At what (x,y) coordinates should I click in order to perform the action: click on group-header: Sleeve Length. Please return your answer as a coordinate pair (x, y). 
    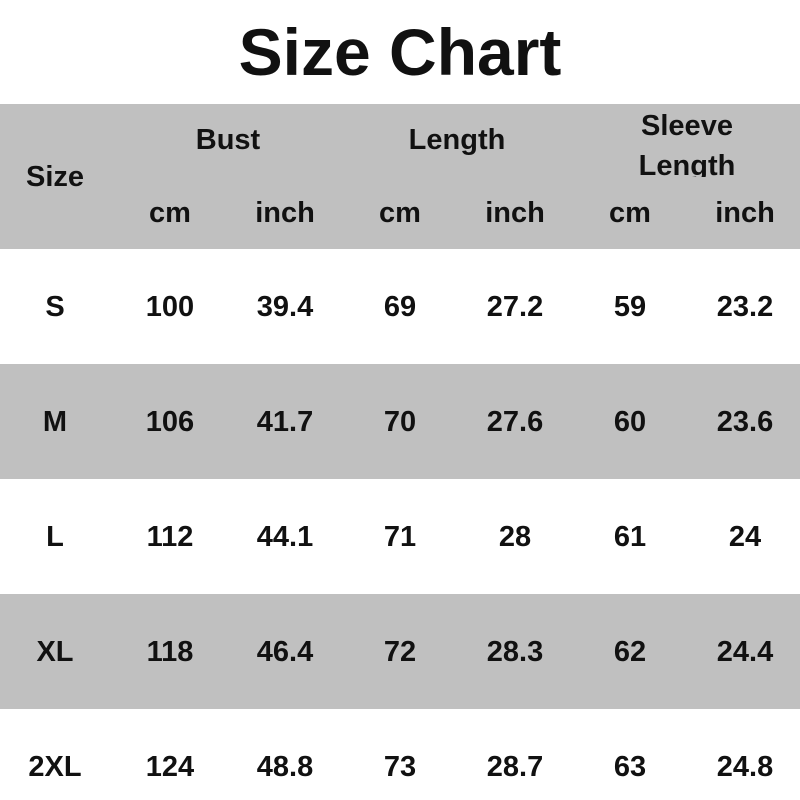
    Looking at the image, I should click on (687, 143).